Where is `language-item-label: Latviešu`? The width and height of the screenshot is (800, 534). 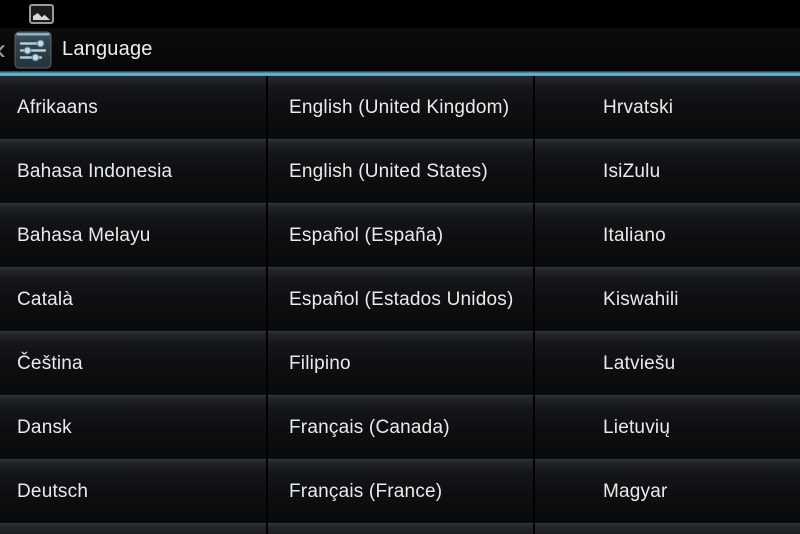 language-item-label: Latviešu is located at coordinates (639, 363).